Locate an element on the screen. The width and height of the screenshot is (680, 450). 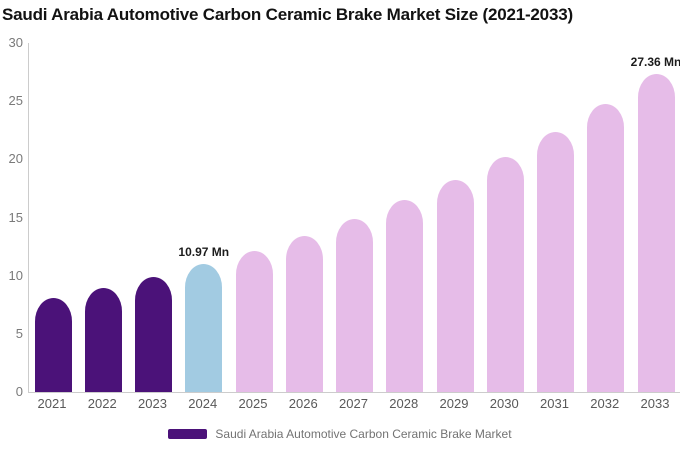
bar-2028 is located at coordinates (405, 296).